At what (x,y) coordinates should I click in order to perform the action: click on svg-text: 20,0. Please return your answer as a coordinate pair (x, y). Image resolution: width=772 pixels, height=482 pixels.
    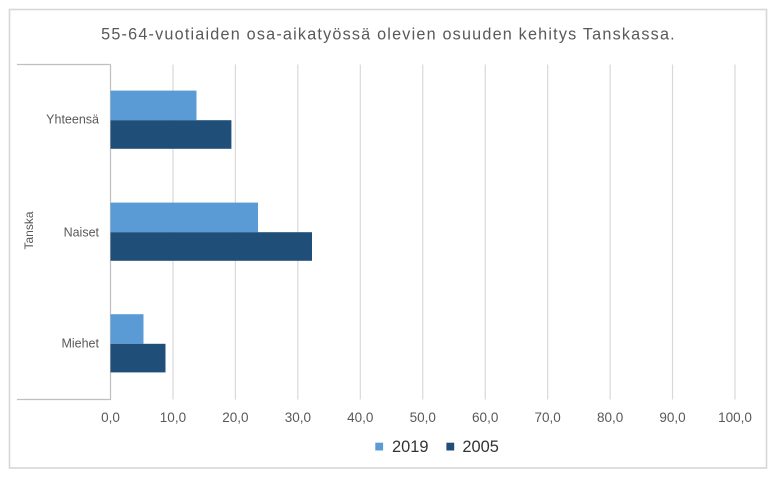
    Looking at the image, I should click on (235, 417).